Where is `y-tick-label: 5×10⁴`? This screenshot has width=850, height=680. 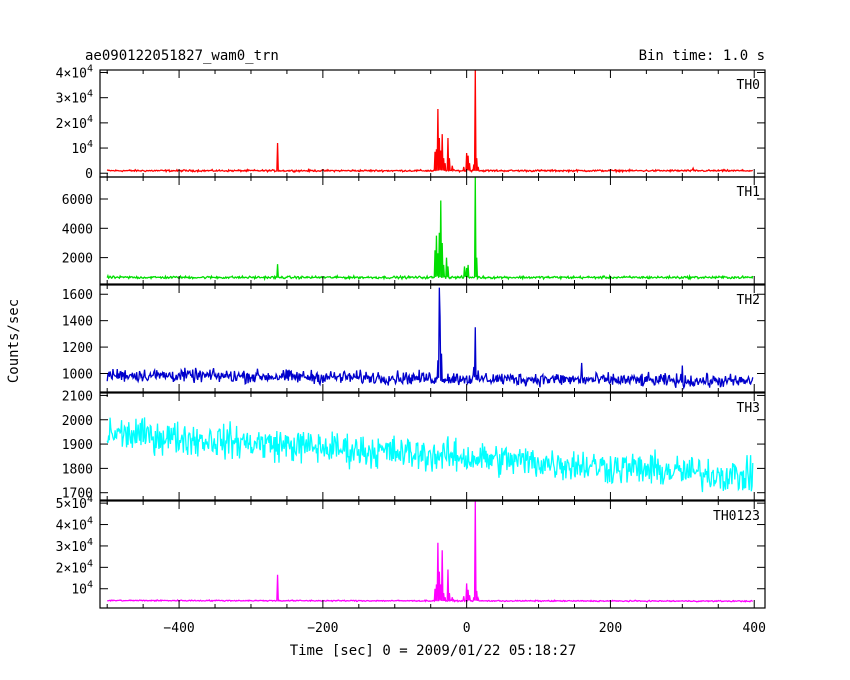
y-tick-label: 5×10⁴ is located at coordinates (74, 503).